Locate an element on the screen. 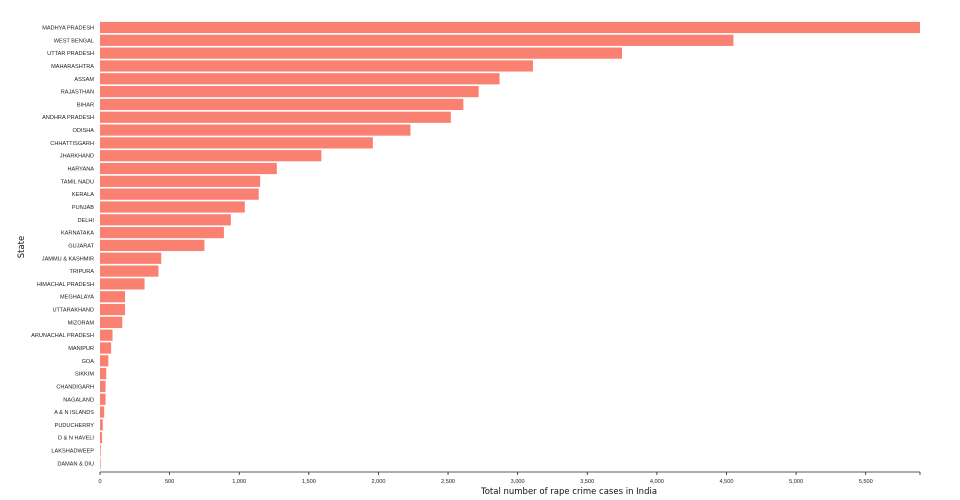 The image size is (960, 500). x-tick-label: 5,500 is located at coordinates (866, 482).